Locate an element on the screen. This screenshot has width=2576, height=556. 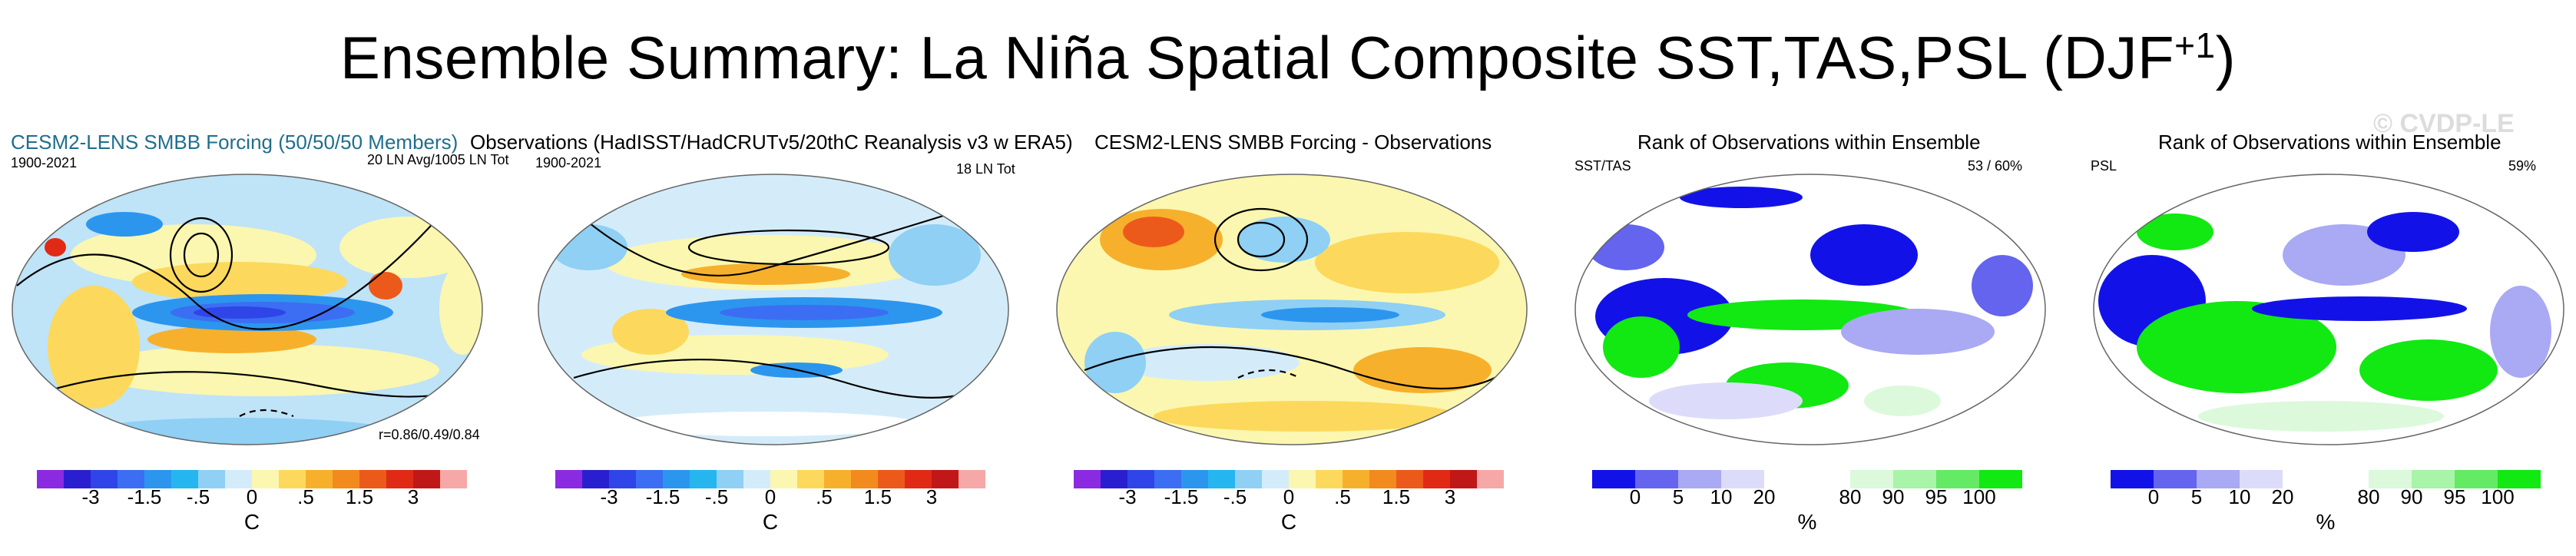
panel-3-title: CESM2-LENS SMBB Forcing - Observations is located at coordinates (1293, 142).